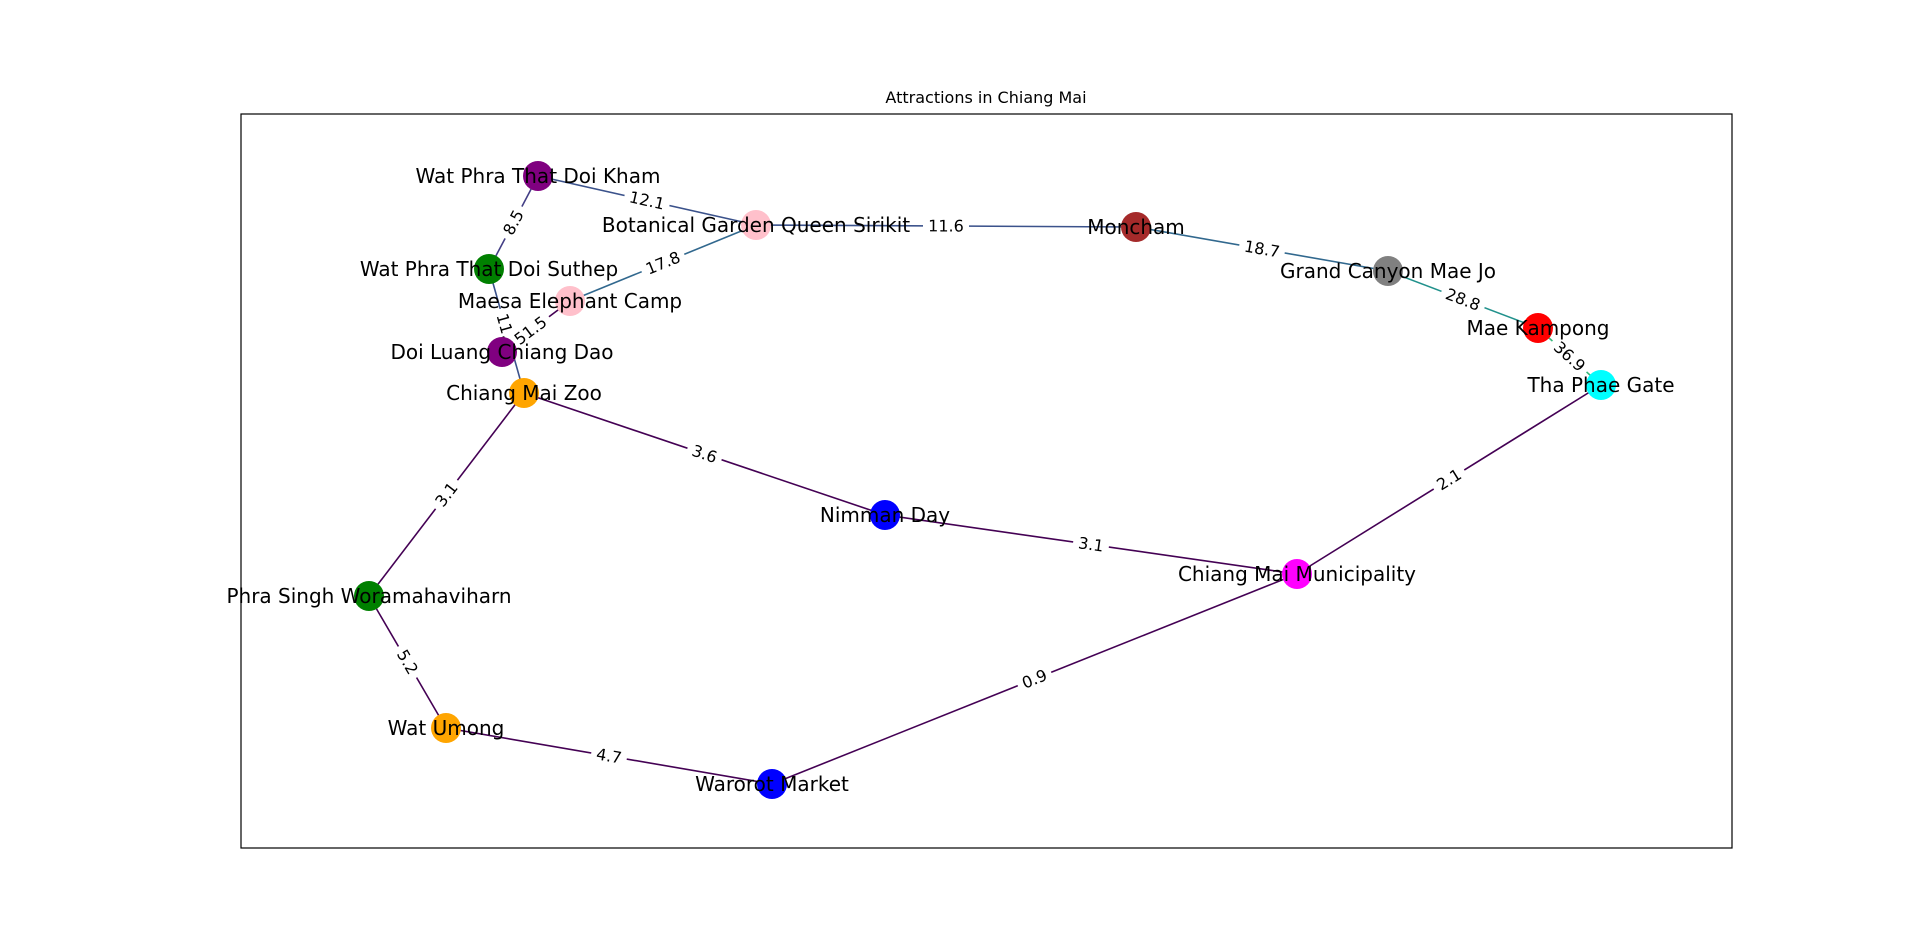  I want to click on edge-weight-label: 17.8, so click(663, 262).